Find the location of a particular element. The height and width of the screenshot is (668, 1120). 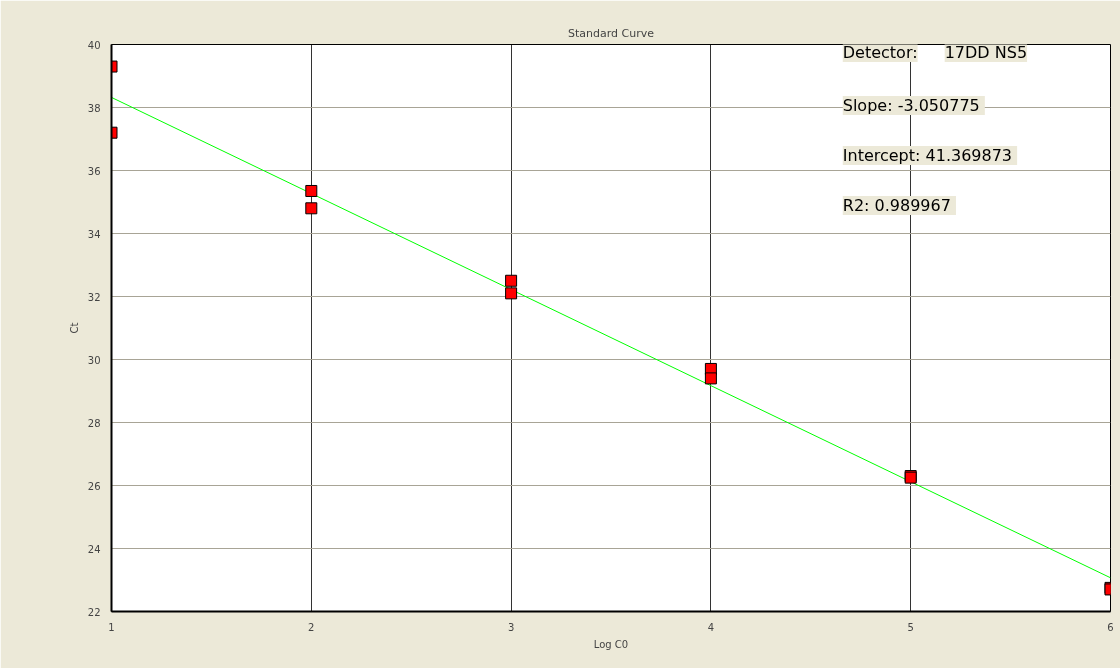

y-tick-label: 36 is located at coordinates (94, 171).